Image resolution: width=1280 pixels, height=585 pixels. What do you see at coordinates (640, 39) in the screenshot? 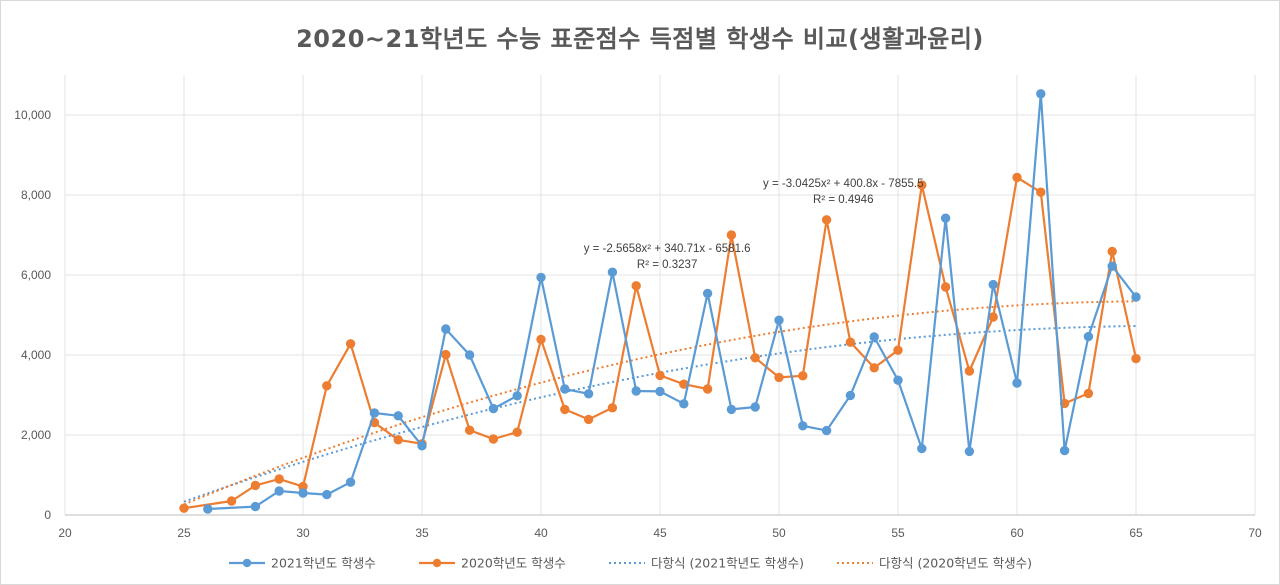
I see `chart-title: 2020~21학년도 수능 표준점수 득점별 학생수 비교(생활과윤리)` at bounding box center [640, 39].